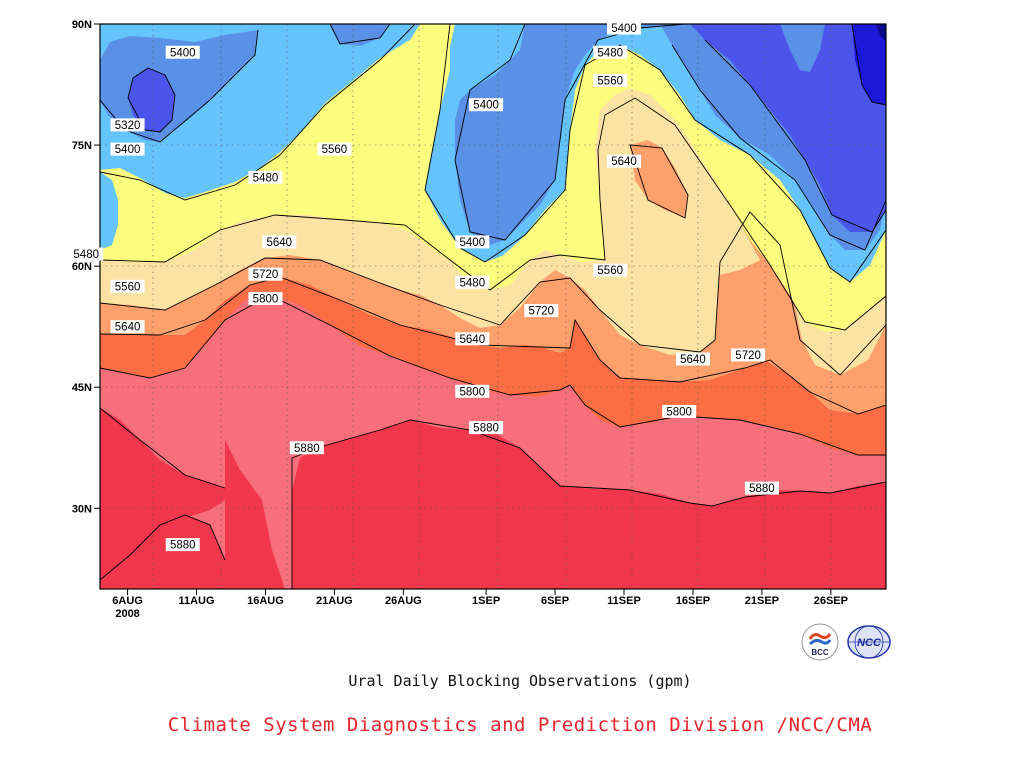 The height and width of the screenshot is (768, 1024). What do you see at coordinates (486, 601) in the screenshot?
I see `x-tick-label: 1SEP` at bounding box center [486, 601].